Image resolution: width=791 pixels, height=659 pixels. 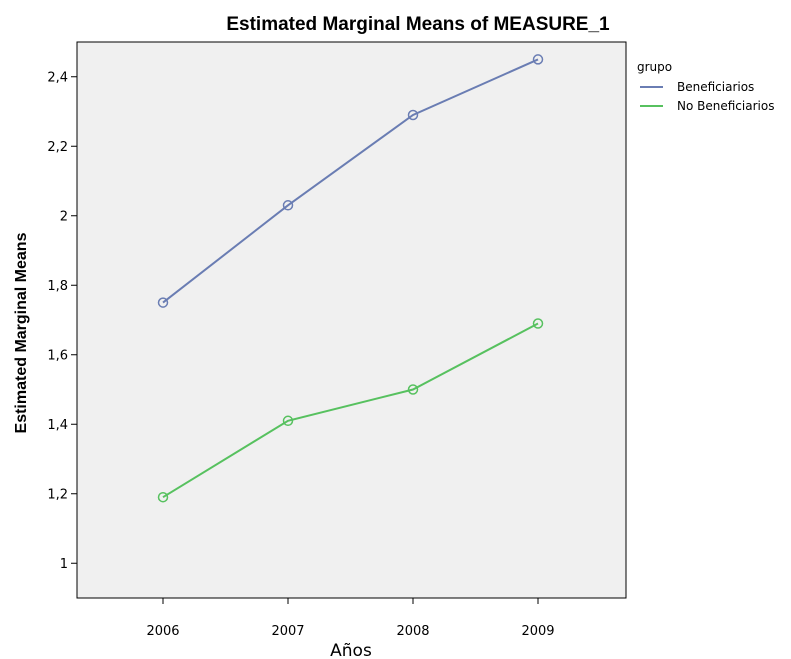 What do you see at coordinates (654, 67) in the screenshot?
I see `legend-title: grupo` at bounding box center [654, 67].